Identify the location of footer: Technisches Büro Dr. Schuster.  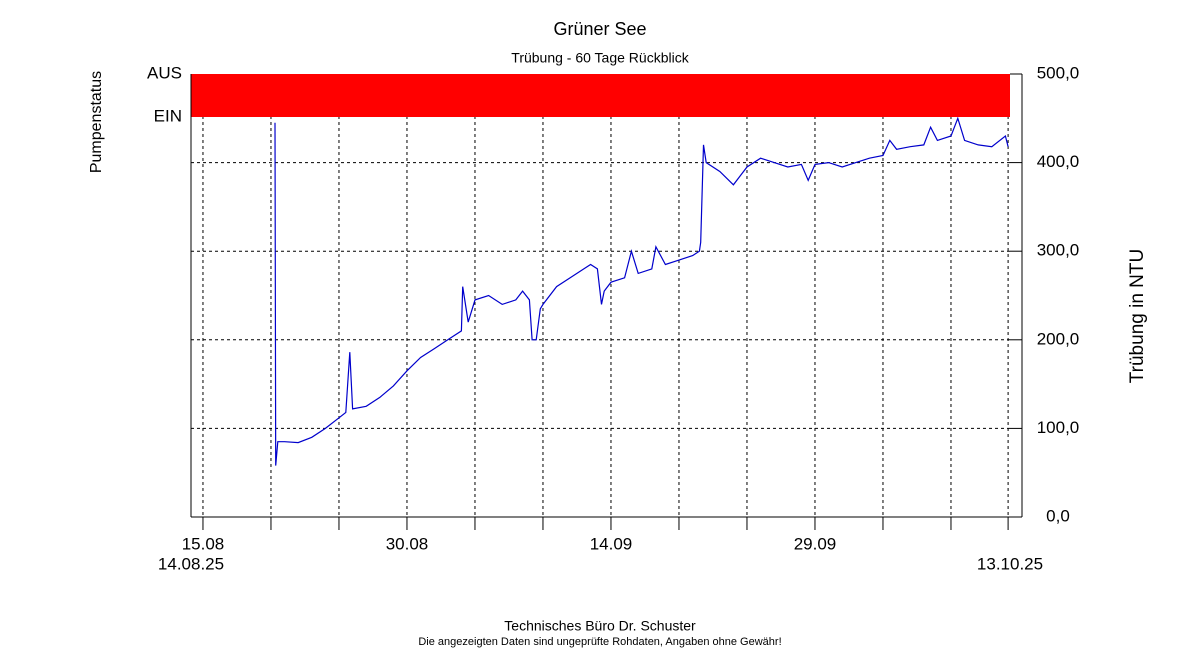
(600, 626).